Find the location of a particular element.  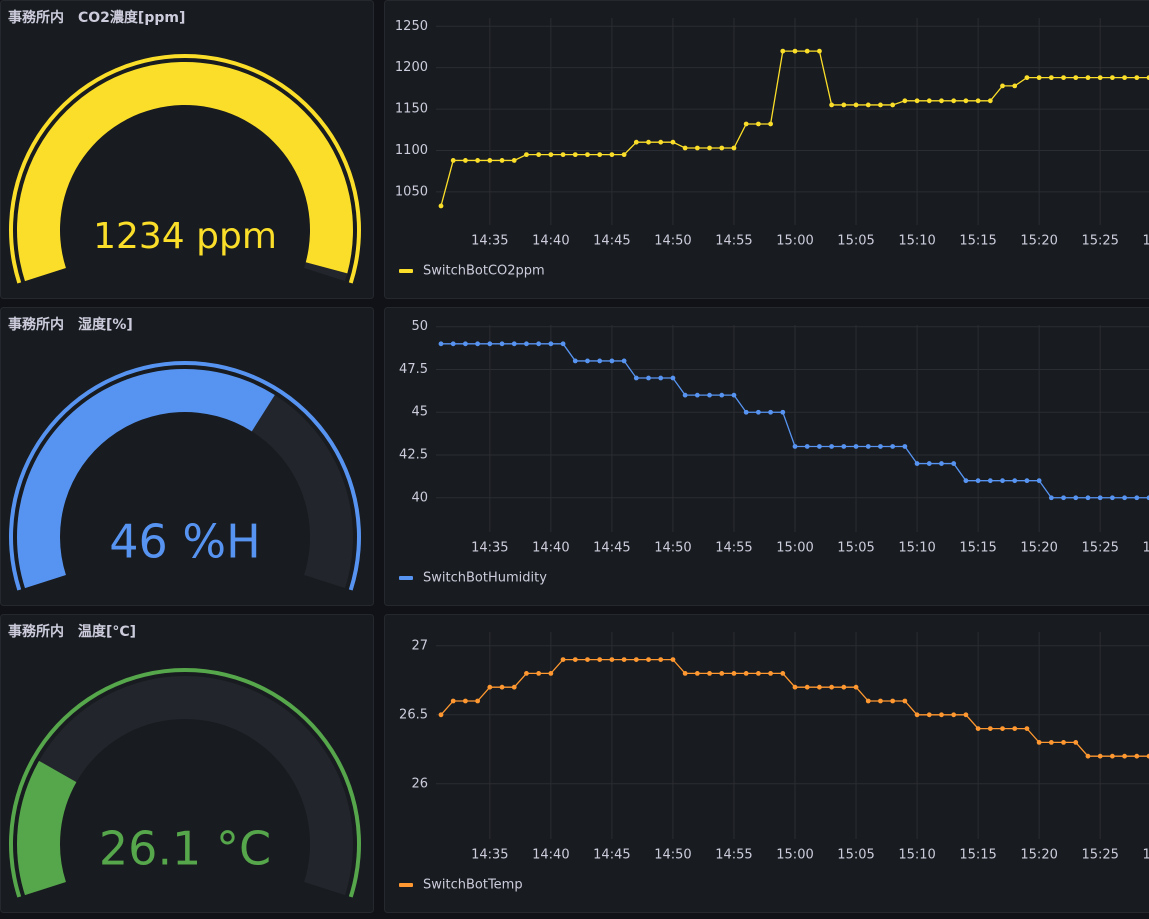

panel-title: 事務所内 温度[°C] is located at coordinates (72, 631).